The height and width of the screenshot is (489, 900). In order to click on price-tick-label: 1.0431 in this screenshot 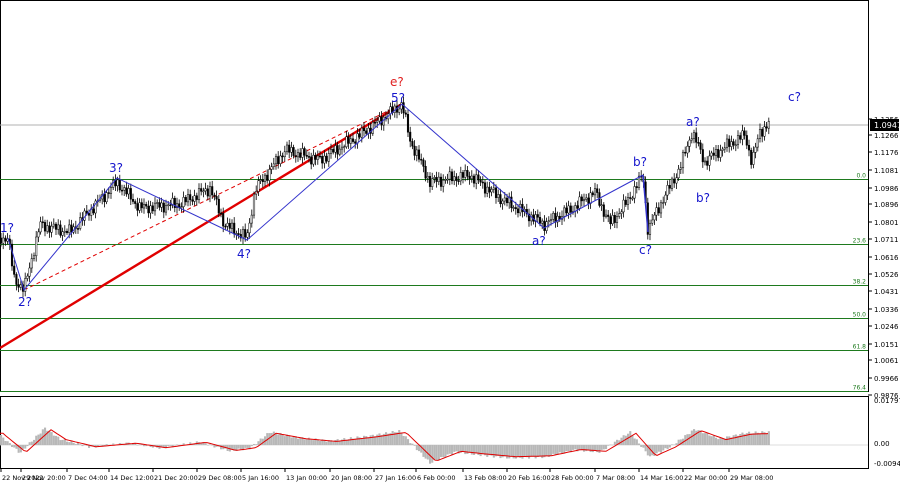, I will do `click(886, 292)`.